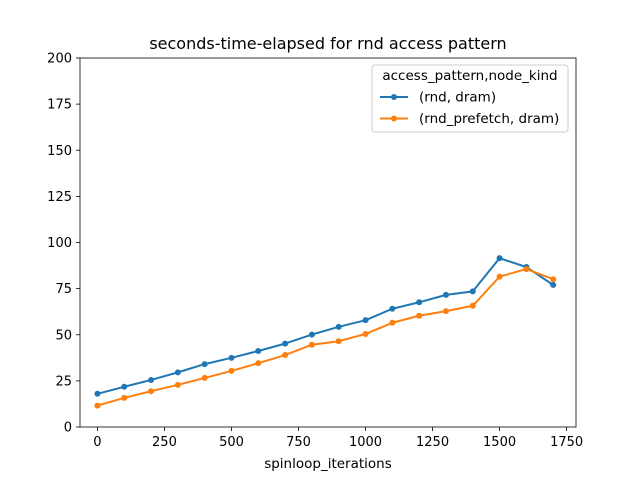  What do you see at coordinates (457, 98) in the screenshot?
I see `legend-label: (rnd, dram)` at bounding box center [457, 98].